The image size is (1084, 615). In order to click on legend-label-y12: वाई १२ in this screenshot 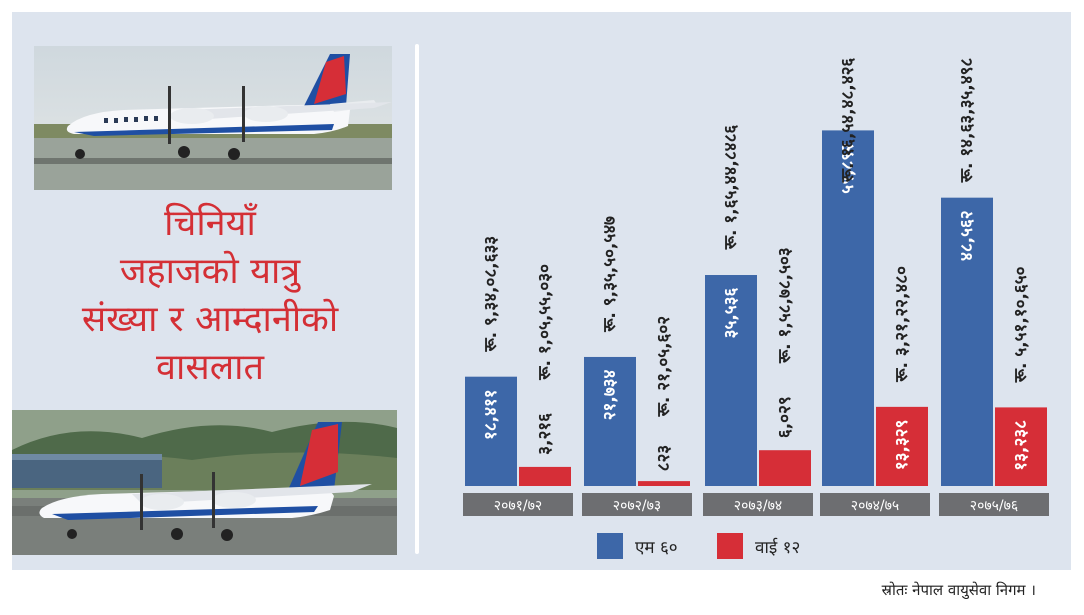, I will do `click(778, 547)`.